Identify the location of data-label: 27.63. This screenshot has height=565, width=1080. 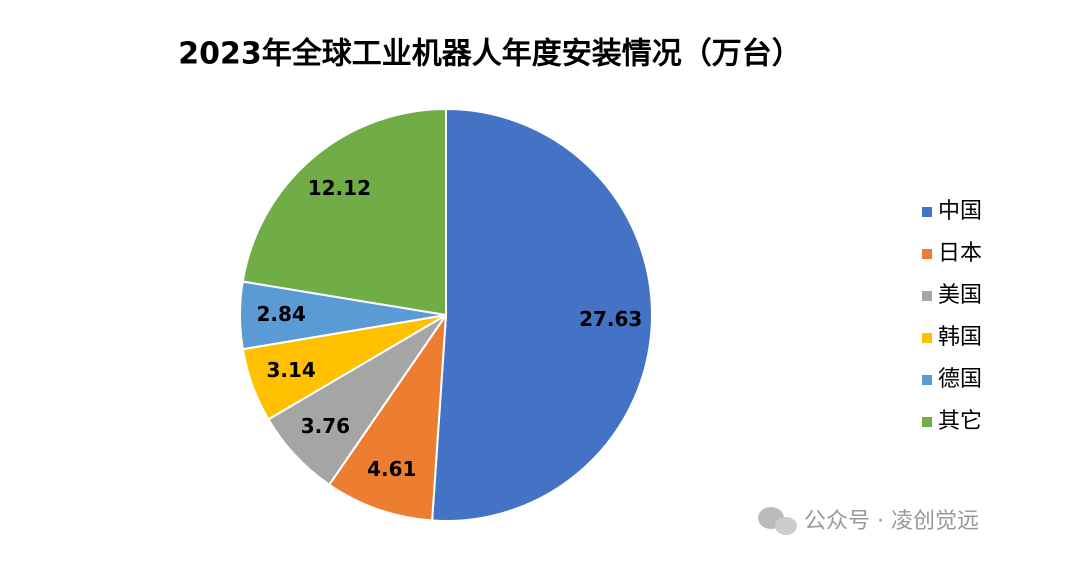
(610, 319).